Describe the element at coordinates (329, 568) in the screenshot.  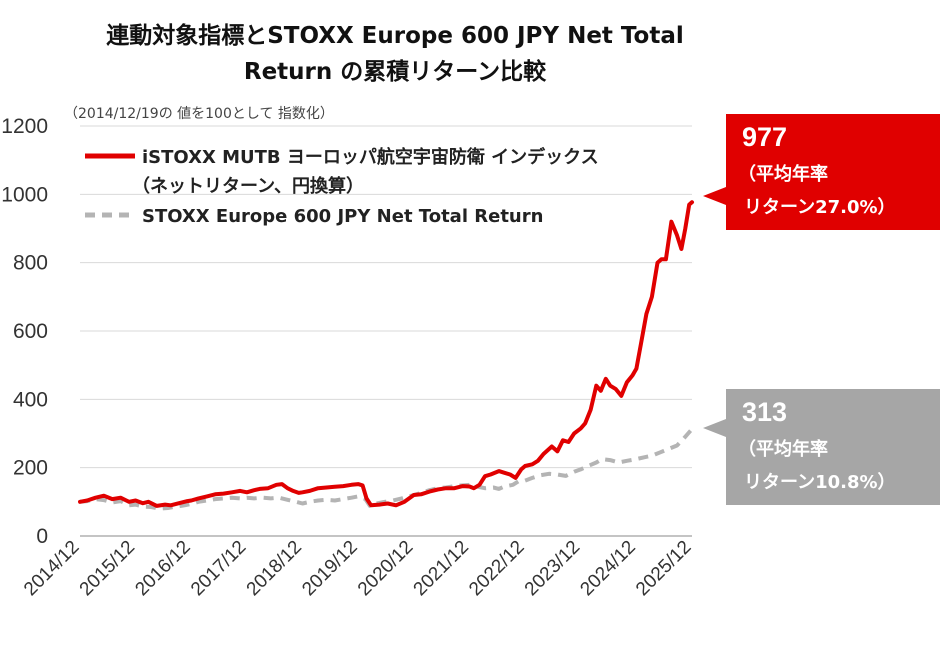
I see `x-tick-label-2019/12: 2019/12` at that location.